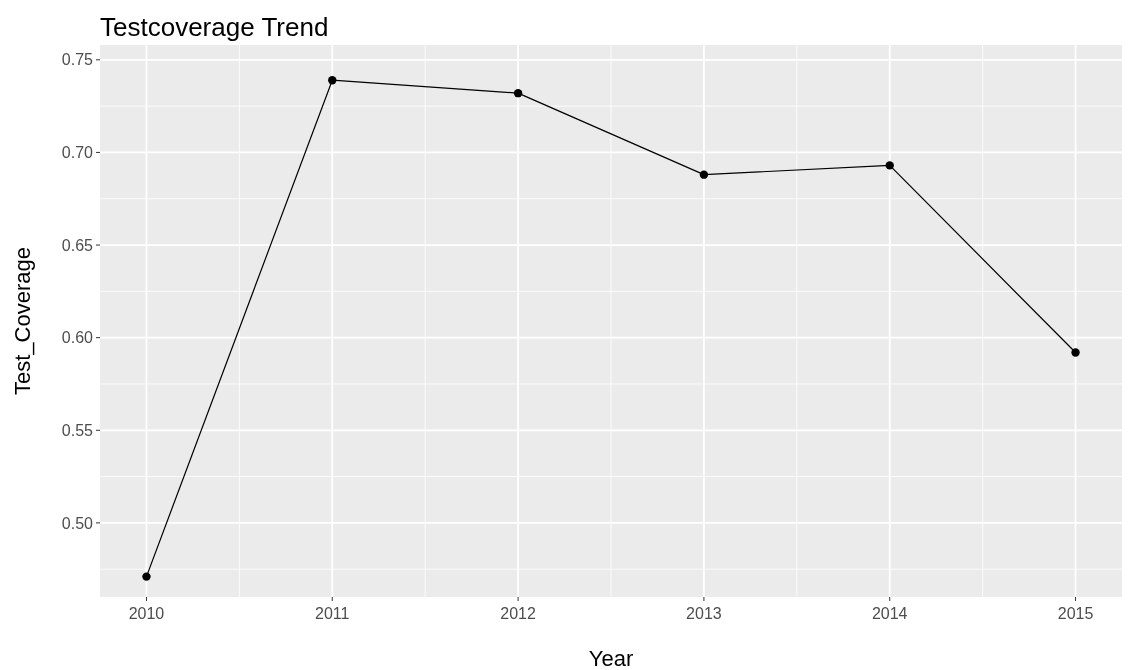 The height and width of the screenshot is (670, 1137). What do you see at coordinates (146, 613) in the screenshot?
I see `x-tick-label: 2010` at bounding box center [146, 613].